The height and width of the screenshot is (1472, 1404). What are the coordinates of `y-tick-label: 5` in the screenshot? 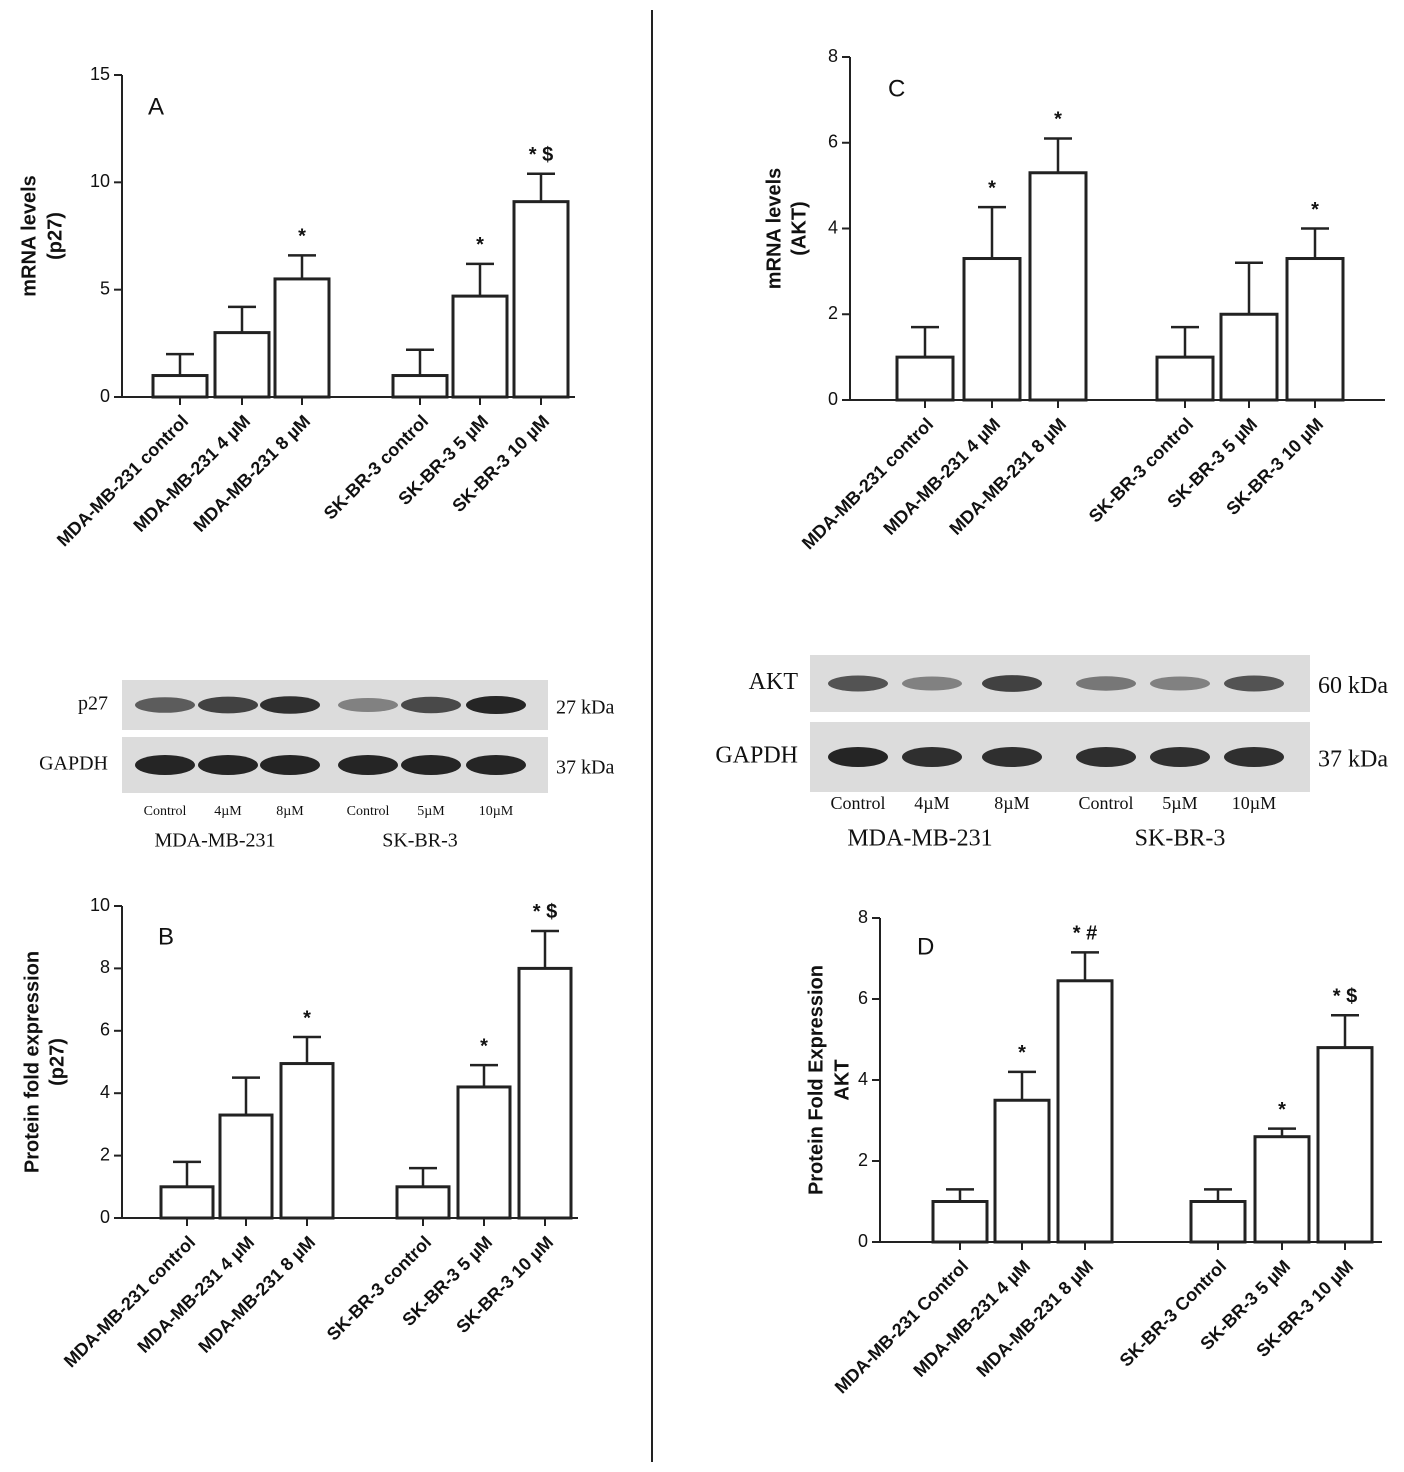 It's located at (105, 288).